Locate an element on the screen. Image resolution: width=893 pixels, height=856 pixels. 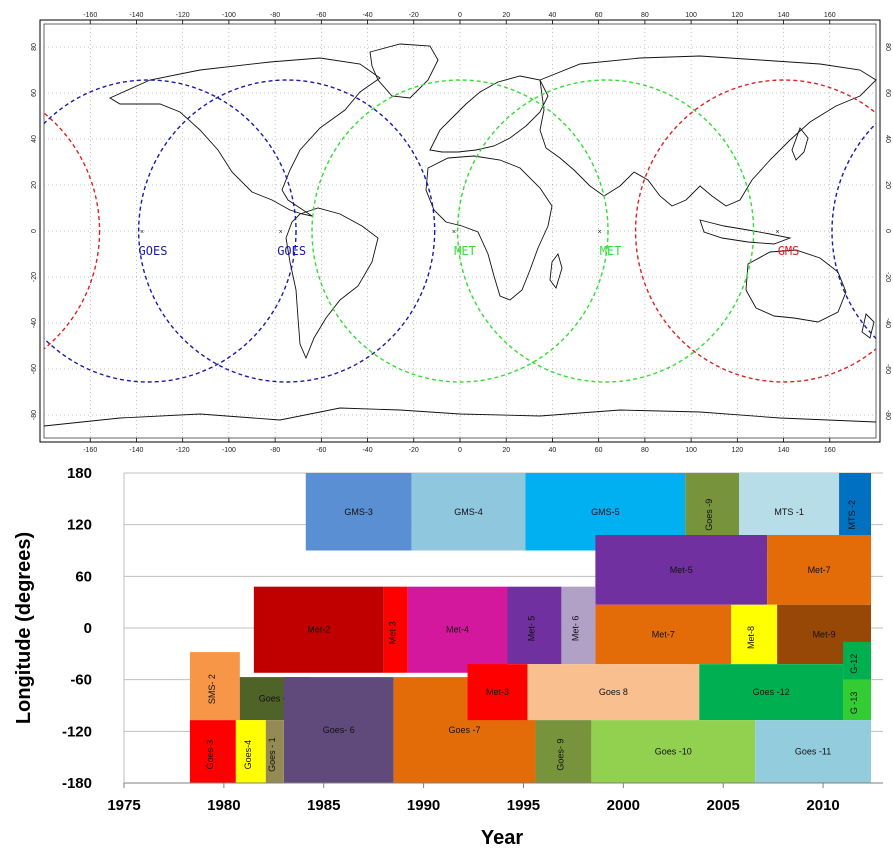
satellite-bar-label: Met-9 is located at coordinates (824, 634).